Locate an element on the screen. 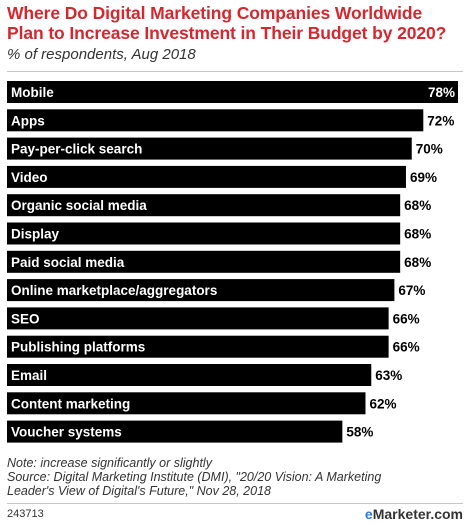  value-label: 70% is located at coordinates (429, 149).